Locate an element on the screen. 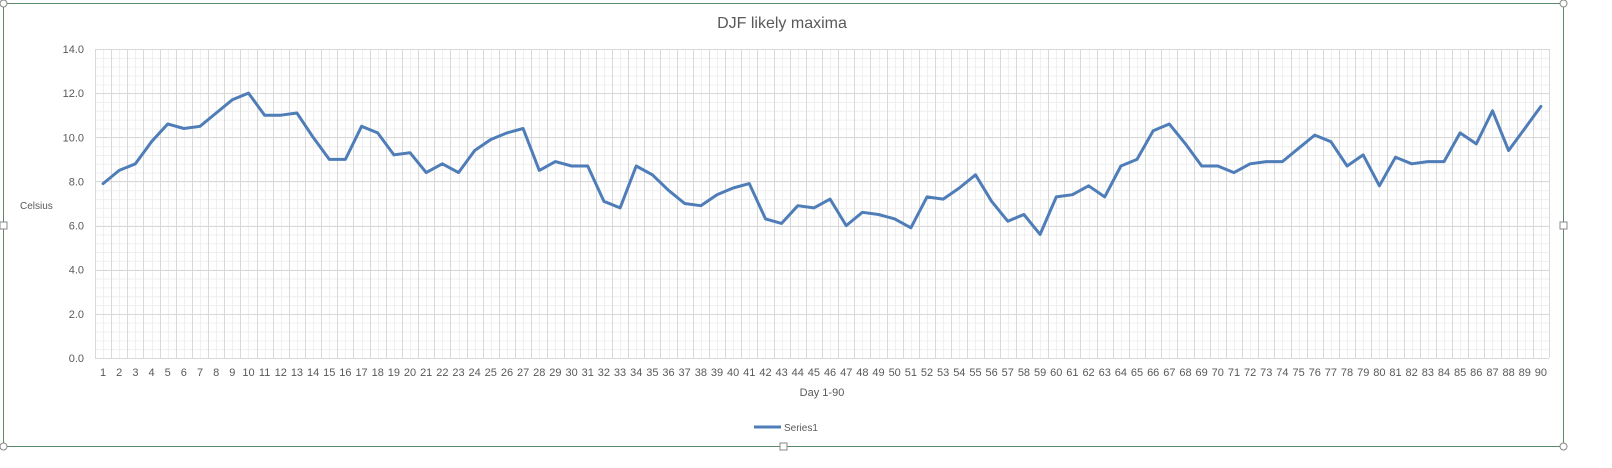 This screenshot has width=1612, height=468. x-tick-label: 1 is located at coordinates (103, 373).